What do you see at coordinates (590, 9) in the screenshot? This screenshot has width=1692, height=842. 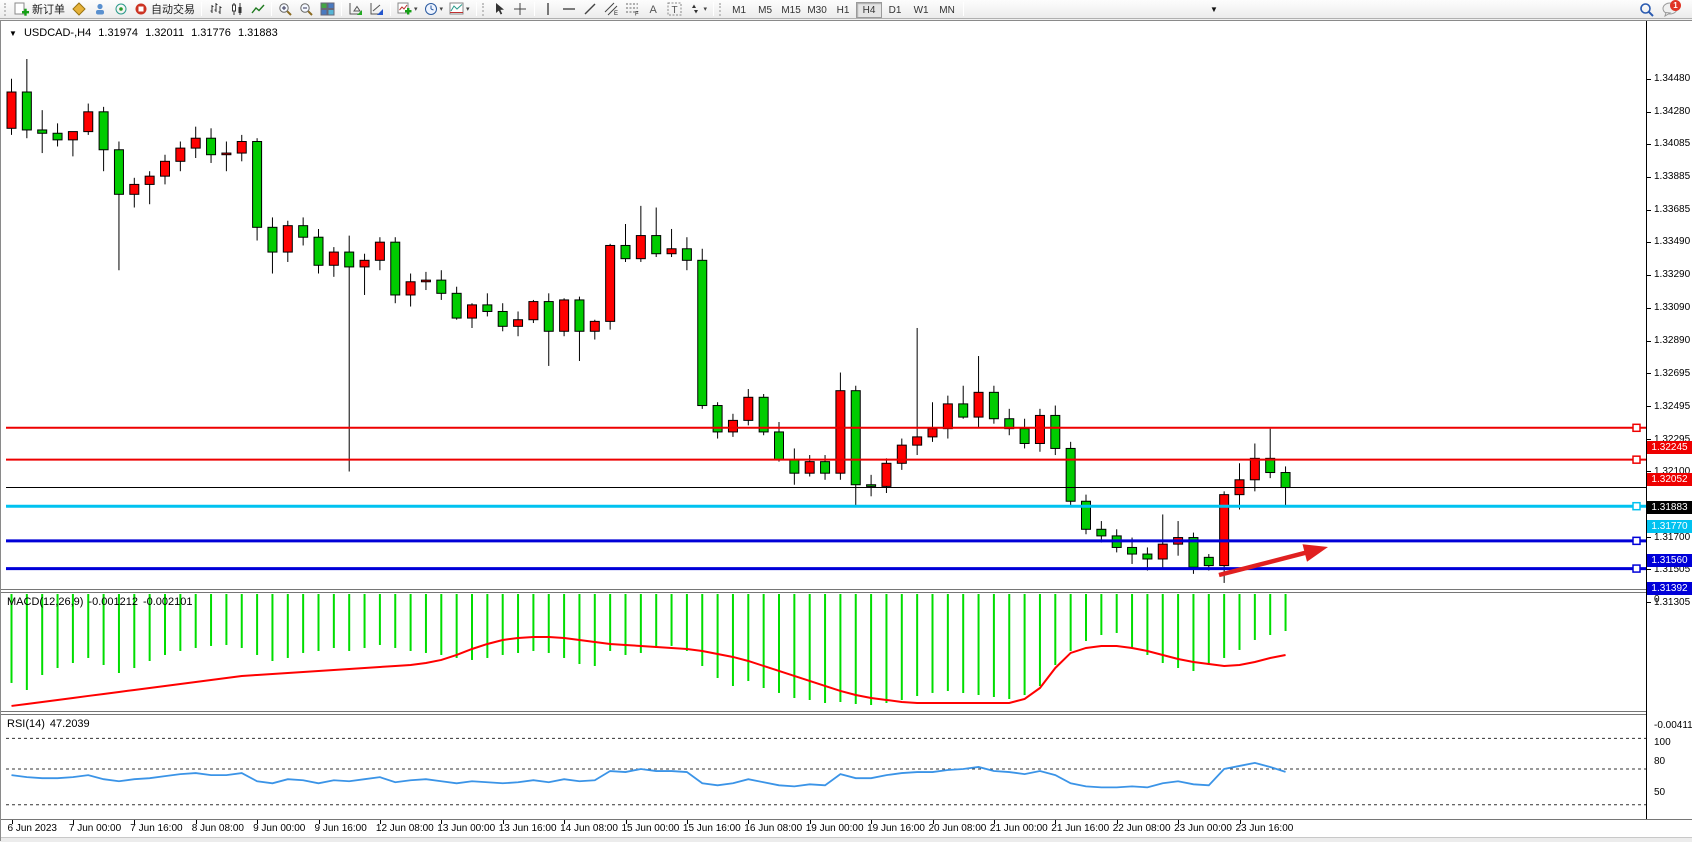 I see `trendline-tool-button` at bounding box center [590, 9].